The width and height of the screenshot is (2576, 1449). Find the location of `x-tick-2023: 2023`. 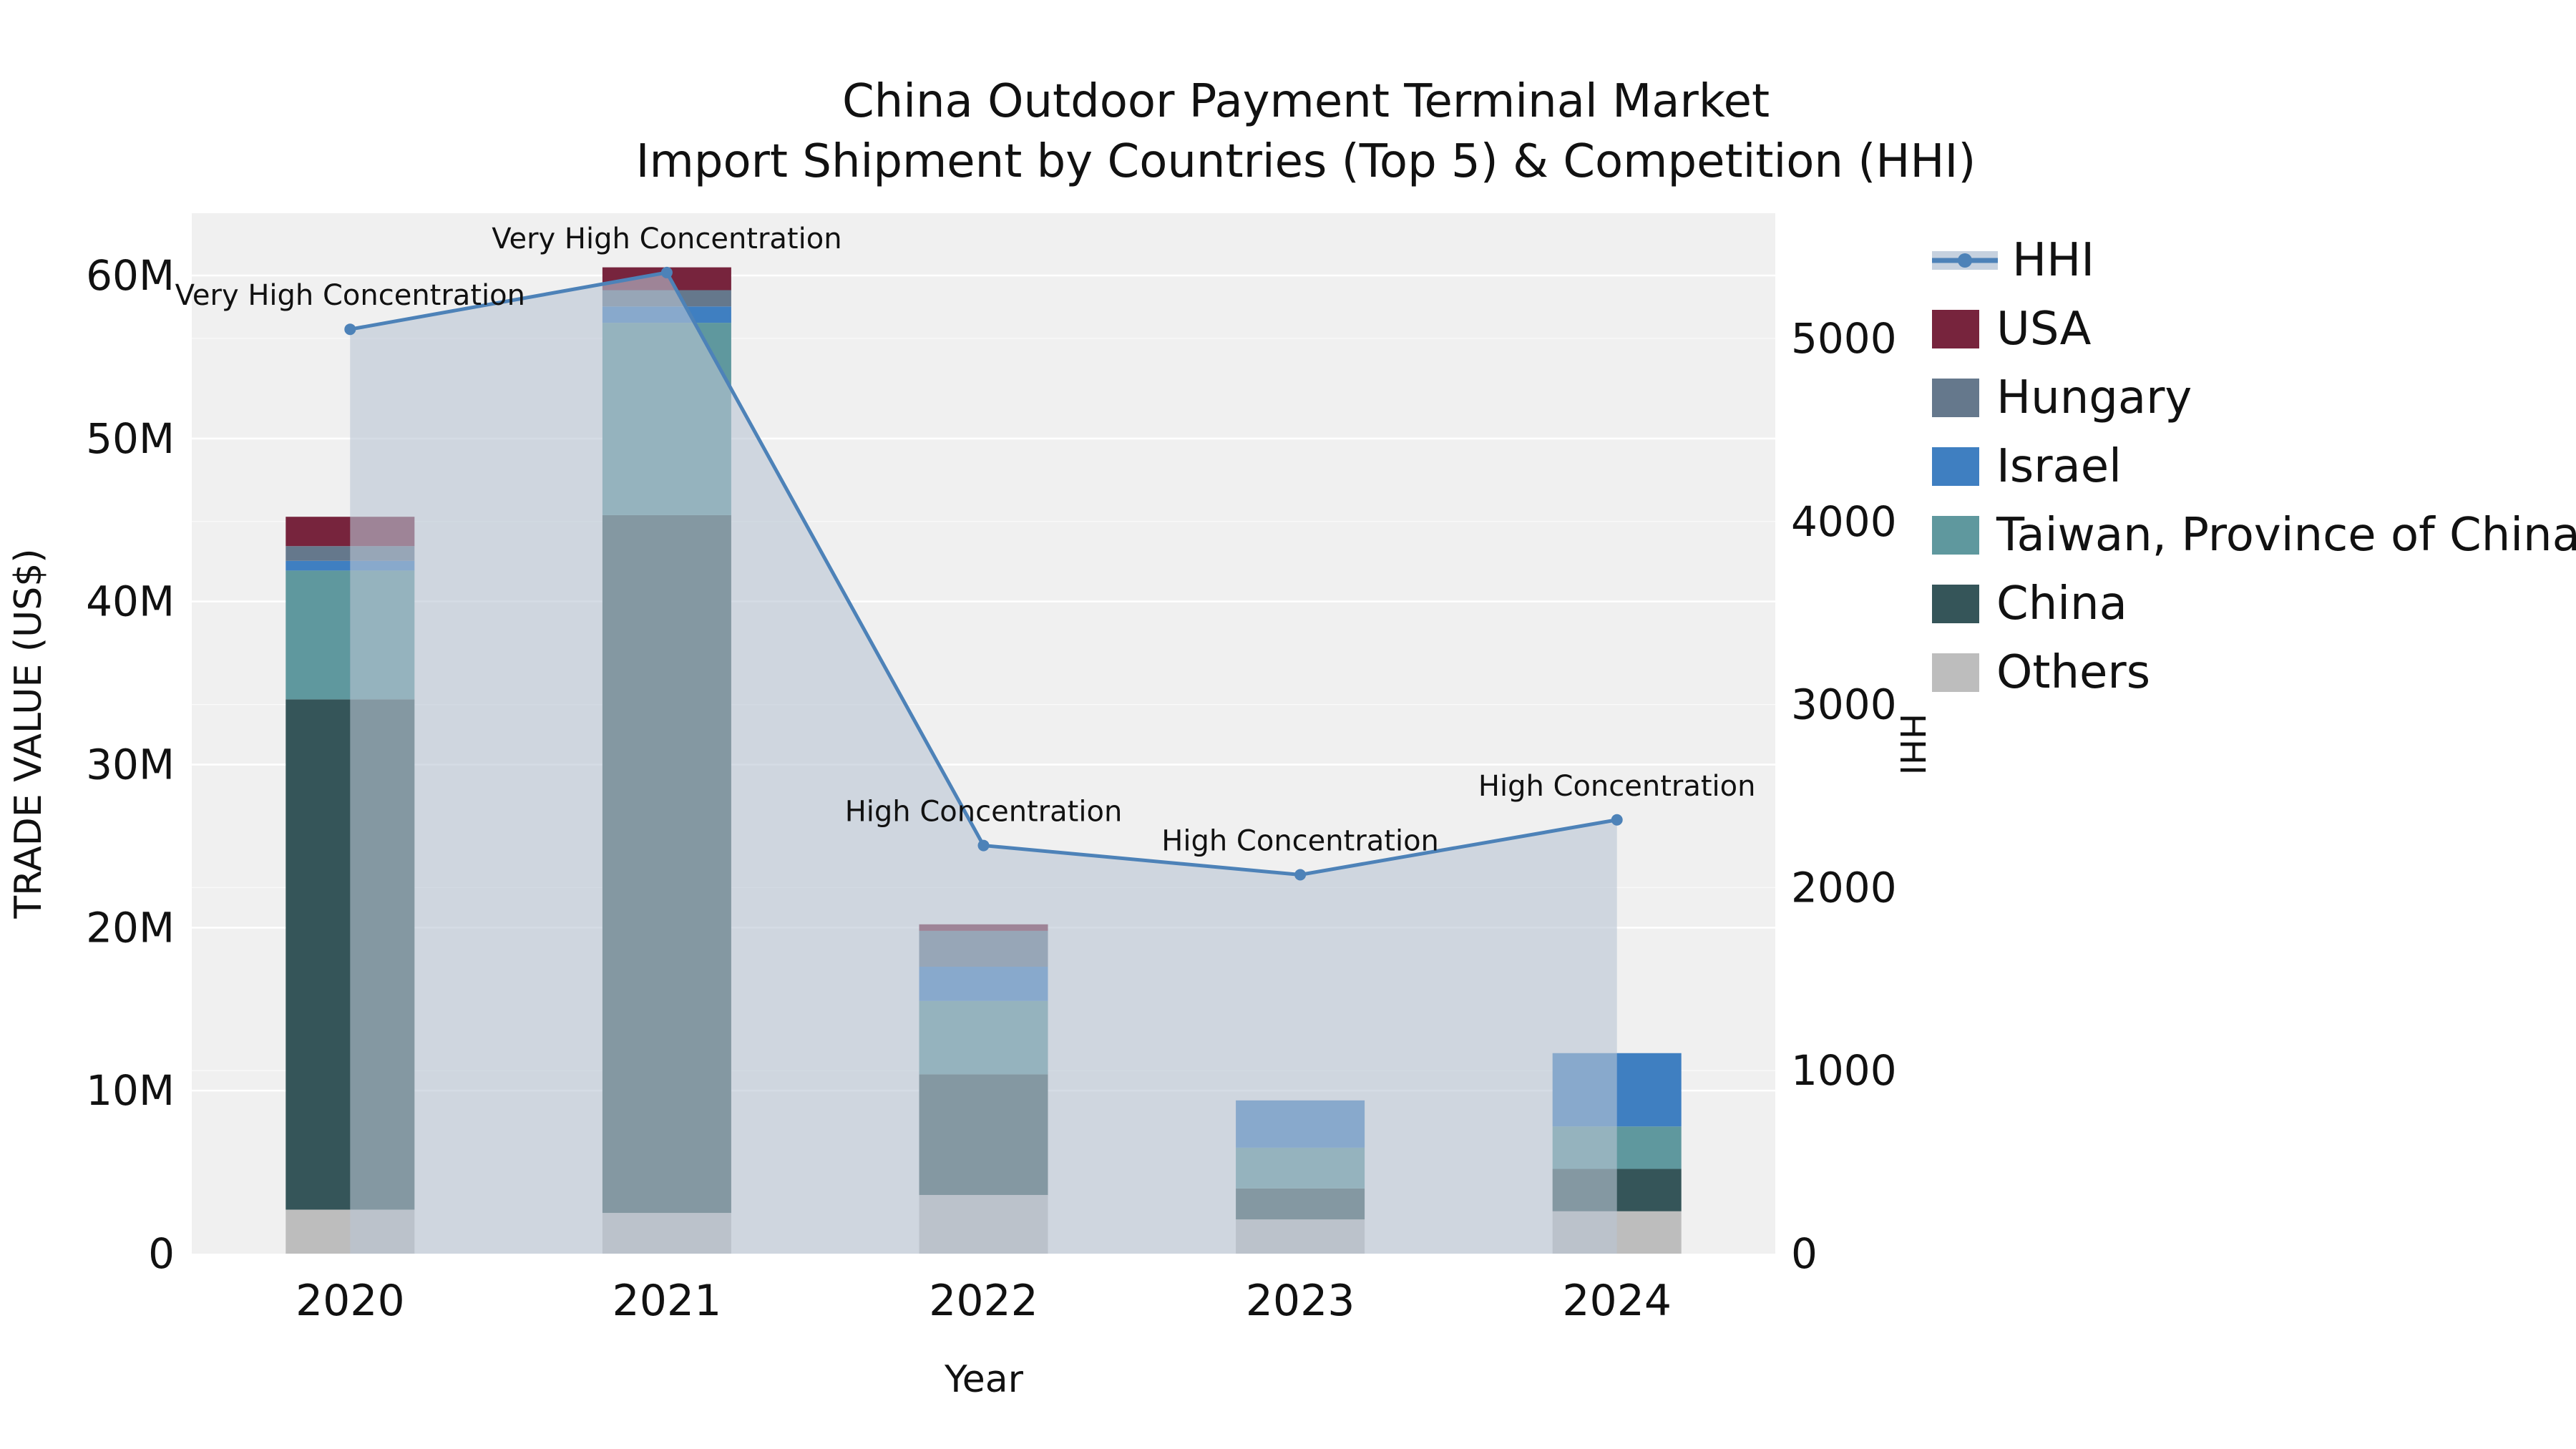

x-tick-2023: 2023 is located at coordinates (1300, 1301).